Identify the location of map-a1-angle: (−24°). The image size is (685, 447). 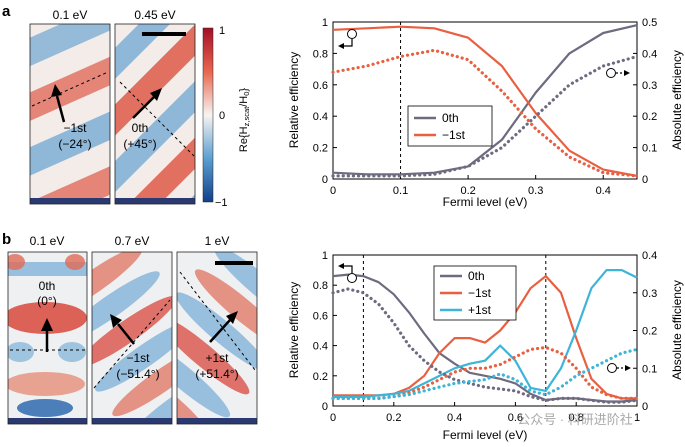
(74, 144).